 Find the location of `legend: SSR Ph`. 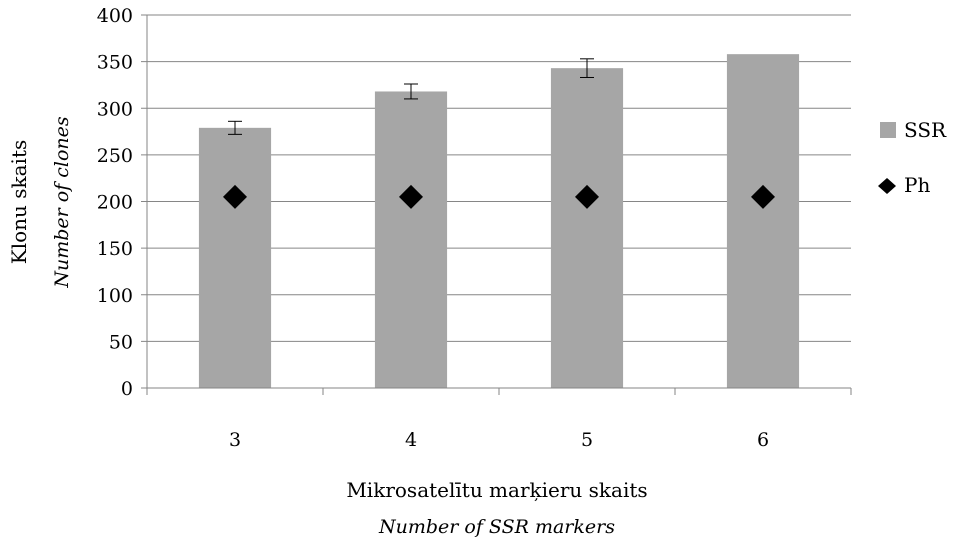

legend: SSR Ph is located at coordinates (912, 157).